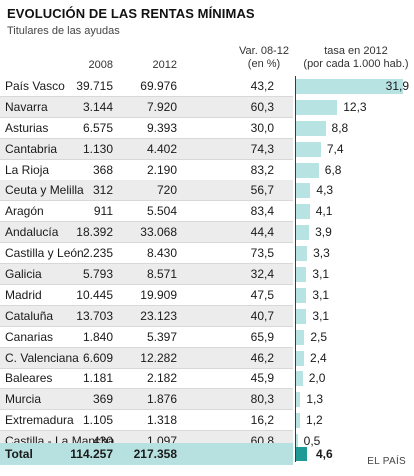 The width and height of the screenshot is (414, 476). Describe the element at coordinates (321, 253) in the screenshot. I see `rate-label: 3,3` at that location.